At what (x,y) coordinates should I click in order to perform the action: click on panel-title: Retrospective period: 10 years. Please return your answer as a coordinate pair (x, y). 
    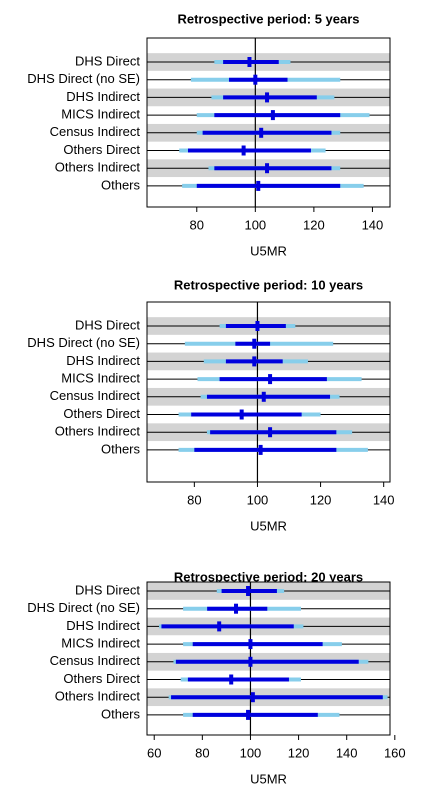
    Looking at the image, I should click on (268, 284).